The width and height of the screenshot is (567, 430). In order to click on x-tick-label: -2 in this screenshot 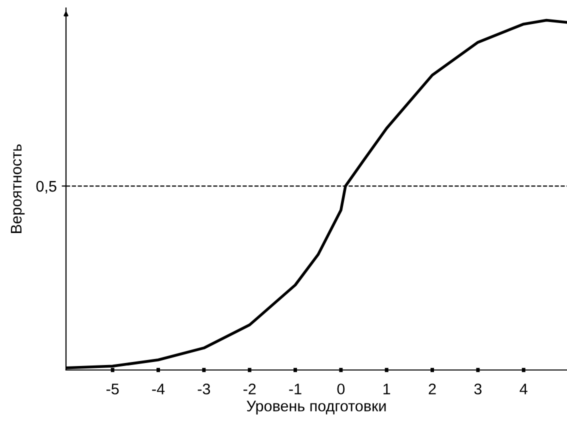, I will do `click(249, 389)`.